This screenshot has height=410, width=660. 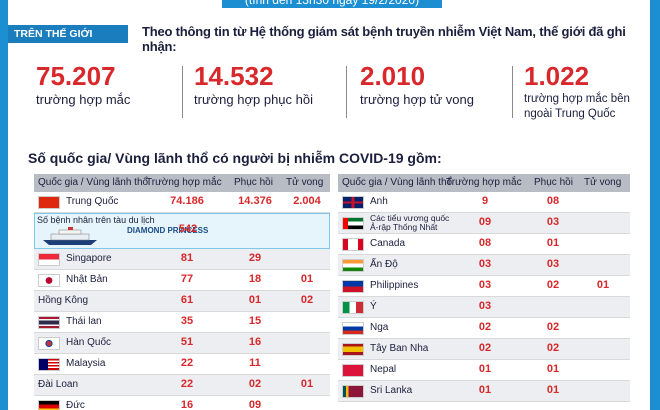 What do you see at coordinates (187, 258) in the screenshot?
I see `value-cases: 81` at bounding box center [187, 258].